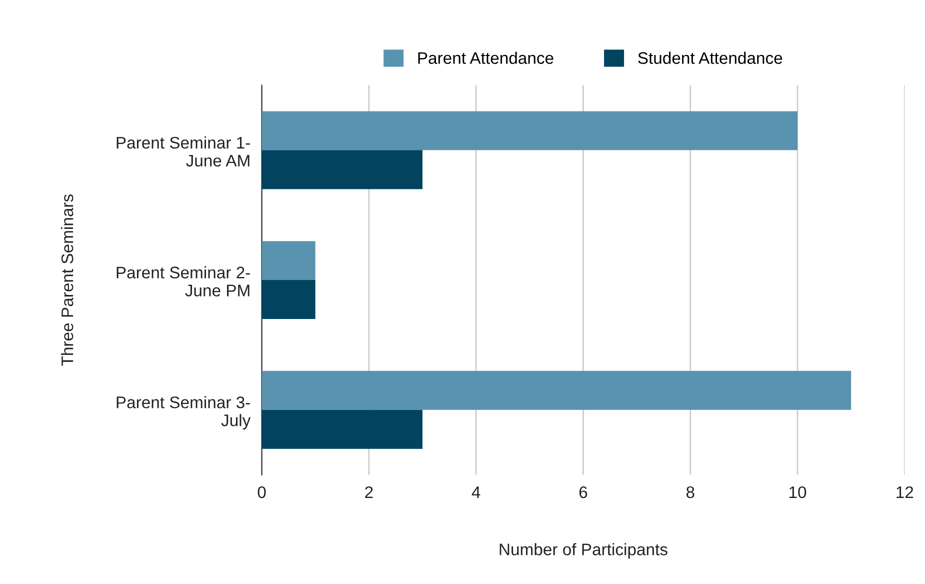 The image size is (925, 584). Describe the element at coordinates (183, 413) in the screenshot. I see `y-tick-label: Parent Seminar 3- July` at that location.